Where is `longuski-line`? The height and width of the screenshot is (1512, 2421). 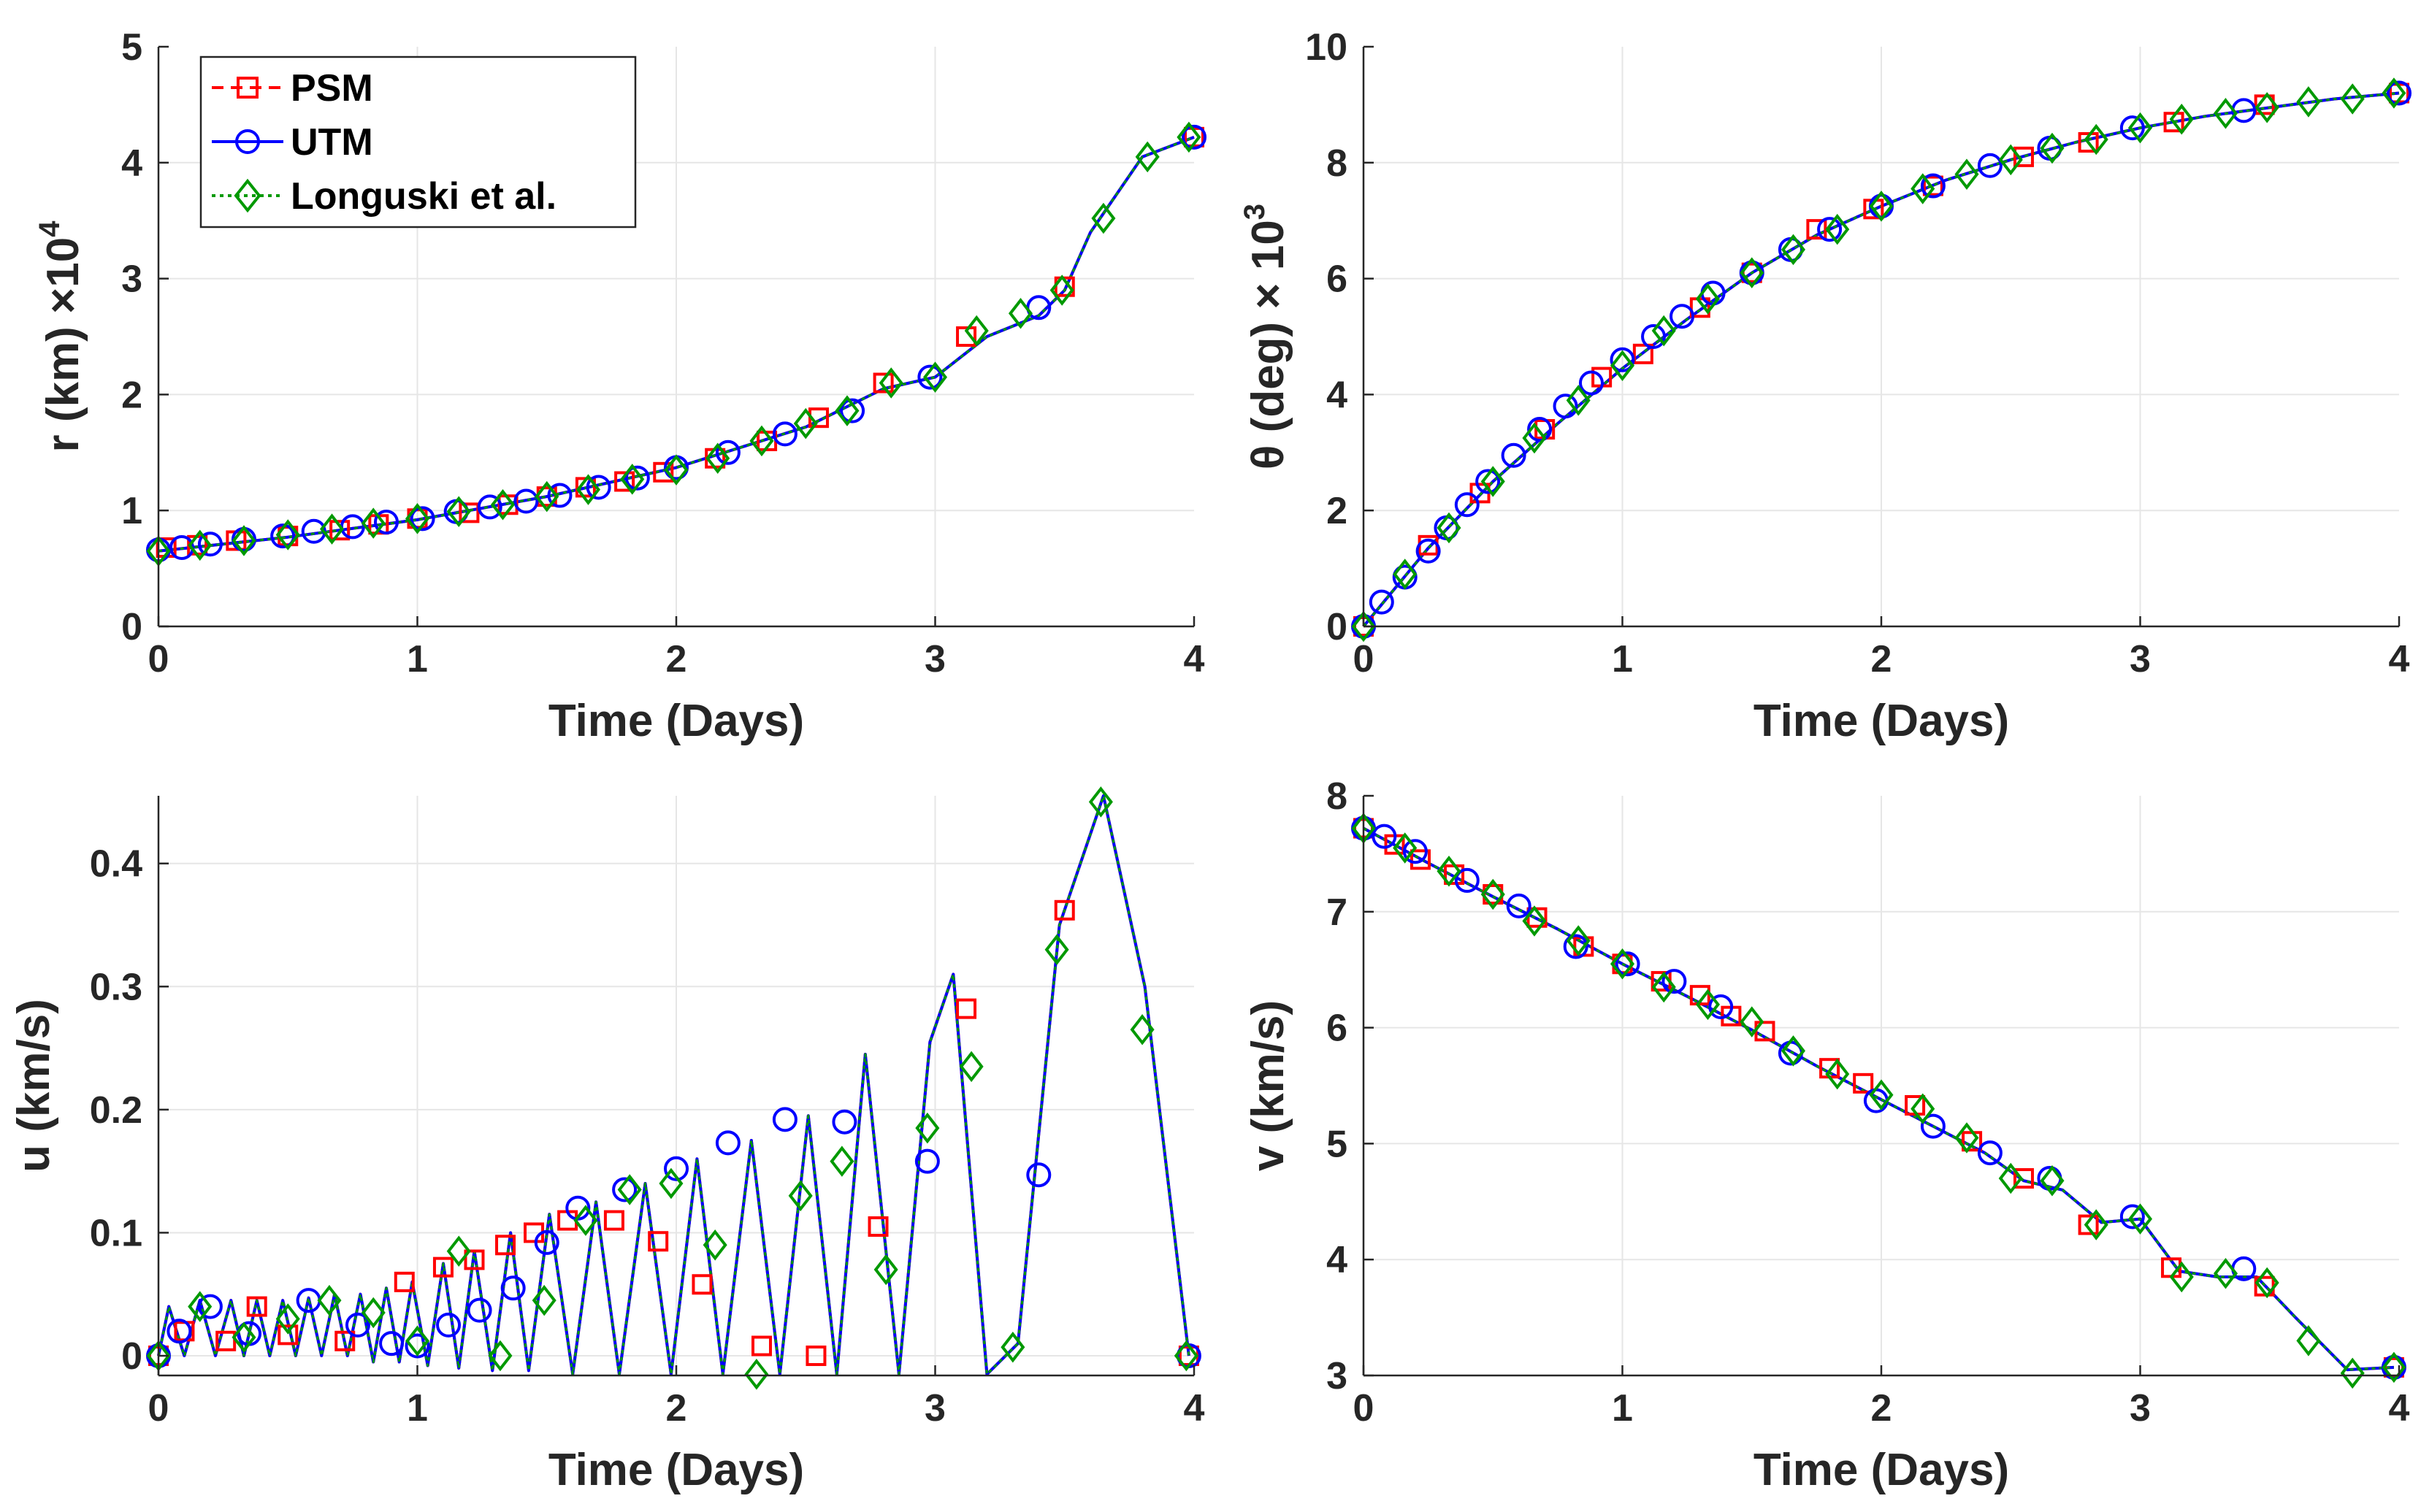 longuski-line is located at coordinates (676, 344).